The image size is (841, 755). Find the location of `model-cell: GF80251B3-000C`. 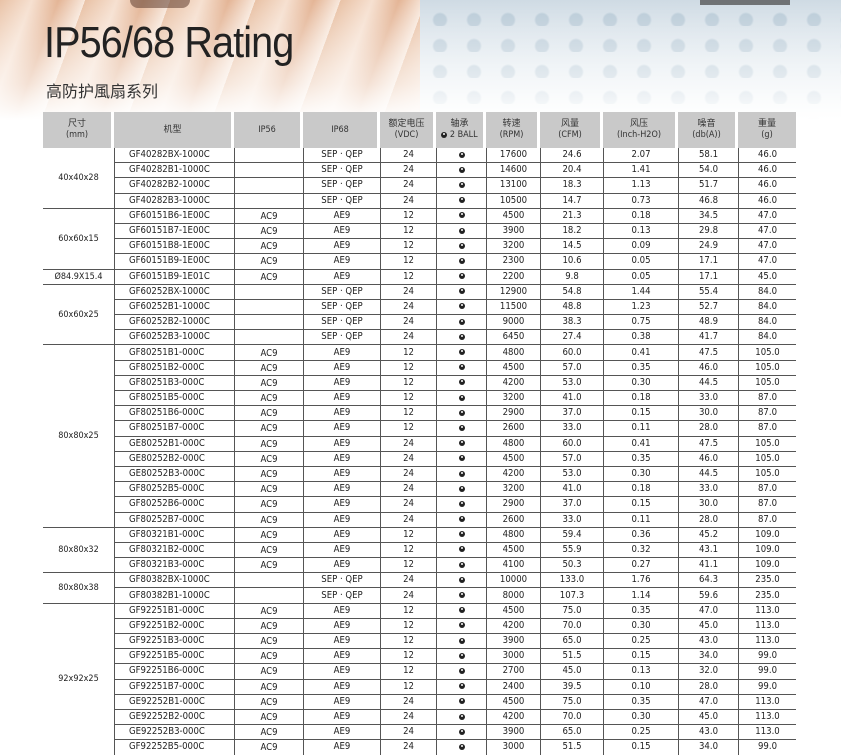

model-cell: GF80251B3-000C is located at coordinates (174, 382).